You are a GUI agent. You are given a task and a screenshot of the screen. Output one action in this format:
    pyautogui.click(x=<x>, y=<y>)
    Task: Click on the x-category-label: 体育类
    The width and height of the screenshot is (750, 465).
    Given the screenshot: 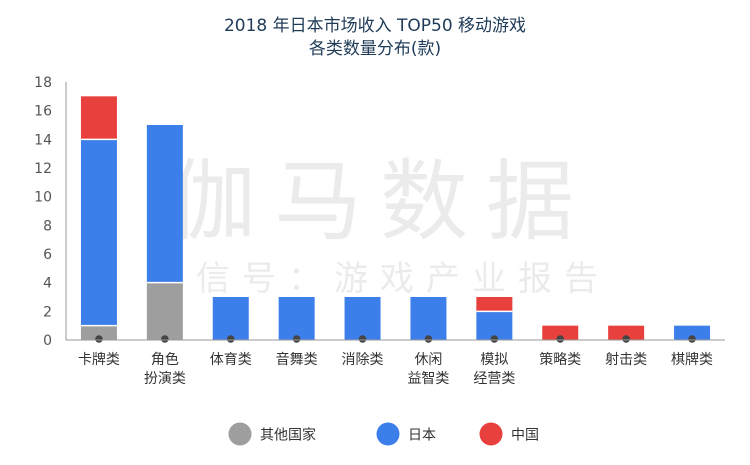 What is the action you would take?
    pyautogui.click(x=231, y=360)
    